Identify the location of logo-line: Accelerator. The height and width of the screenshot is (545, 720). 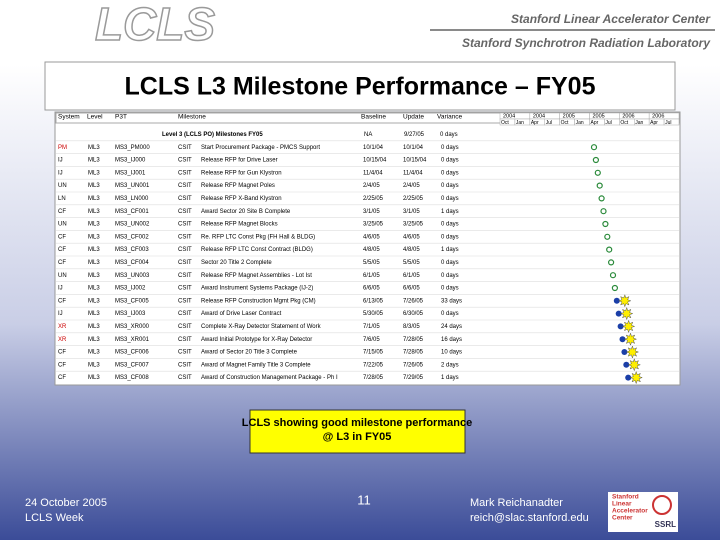
(630, 511).